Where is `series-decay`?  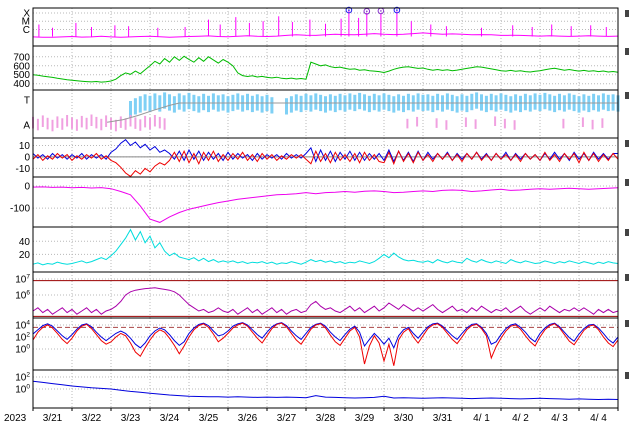
series-decay is located at coordinates (325, 390).